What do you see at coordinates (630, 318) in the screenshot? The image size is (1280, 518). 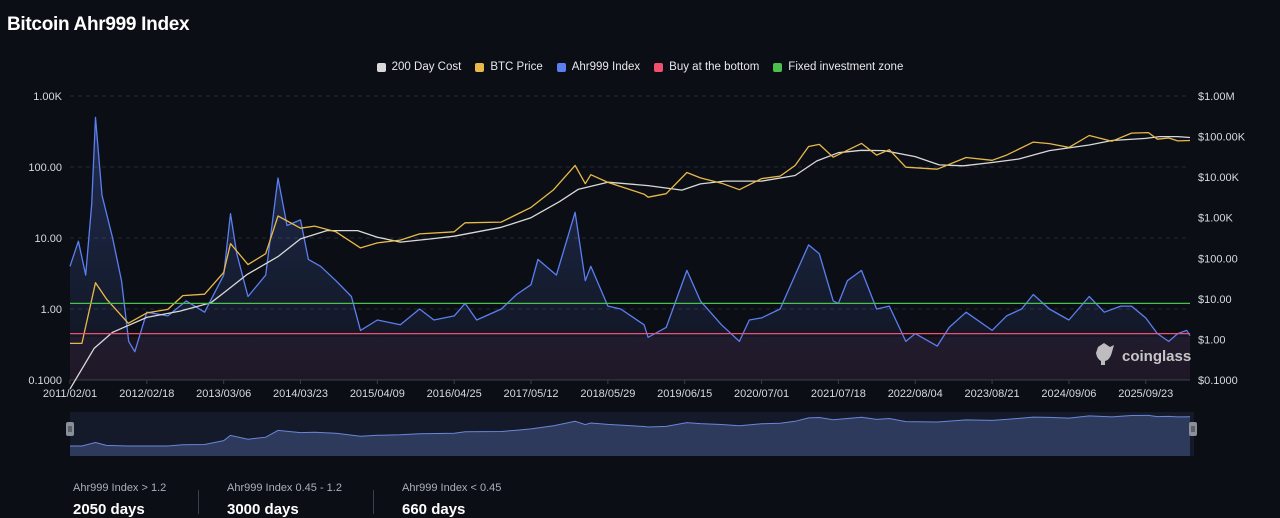 I see `threshold-lines` at bounding box center [630, 318].